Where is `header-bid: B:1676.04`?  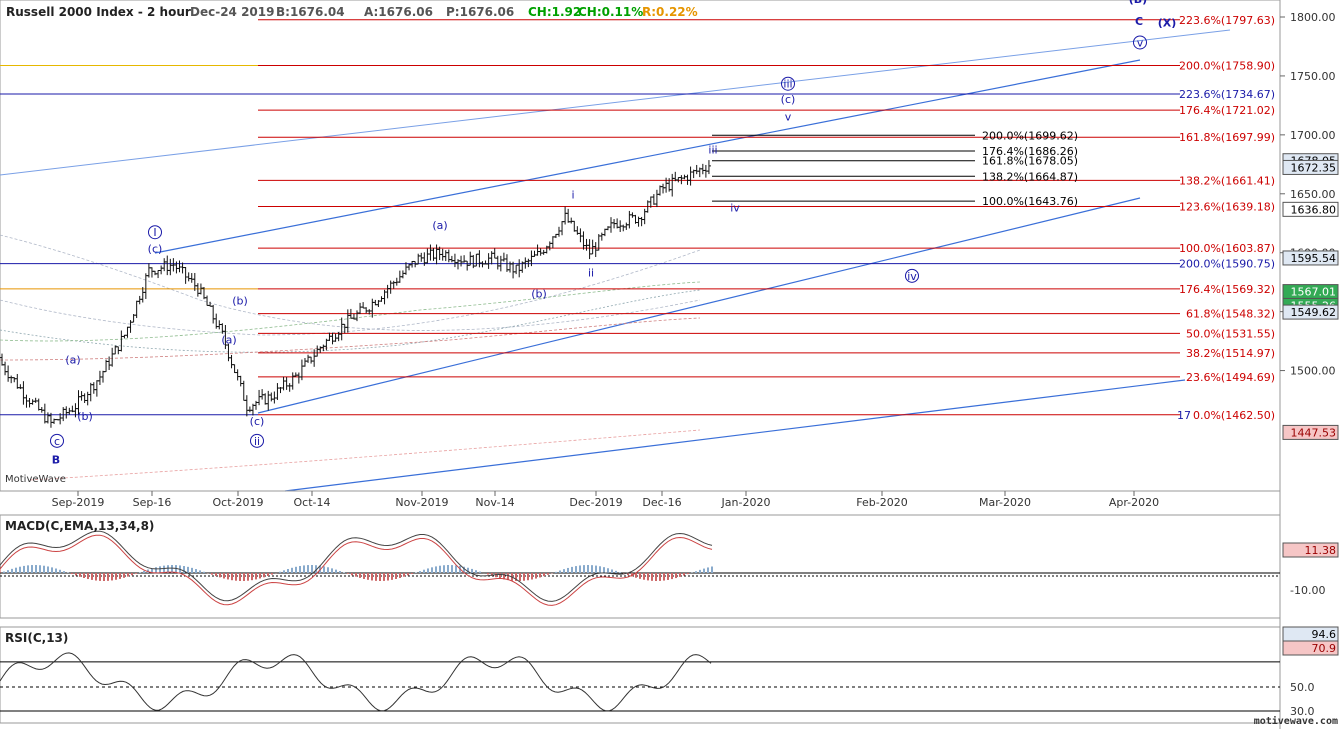 header-bid: B:1676.04 is located at coordinates (310, 12).